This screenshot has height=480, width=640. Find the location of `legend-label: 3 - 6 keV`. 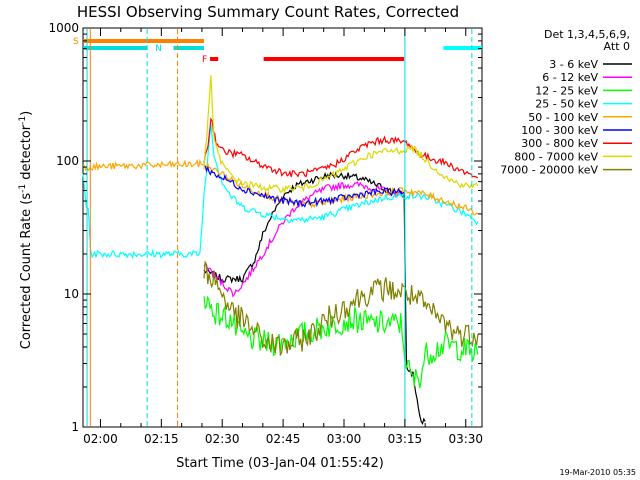

legend-label: 3 - 6 keV is located at coordinates (573, 64).